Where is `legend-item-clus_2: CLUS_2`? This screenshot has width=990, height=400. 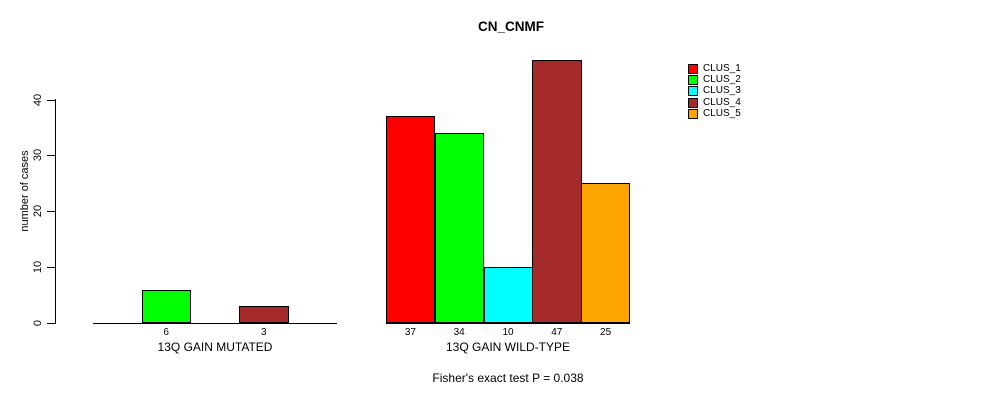
legend-item-clus_2: CLUS_2 is located at coordinates (714, 79).